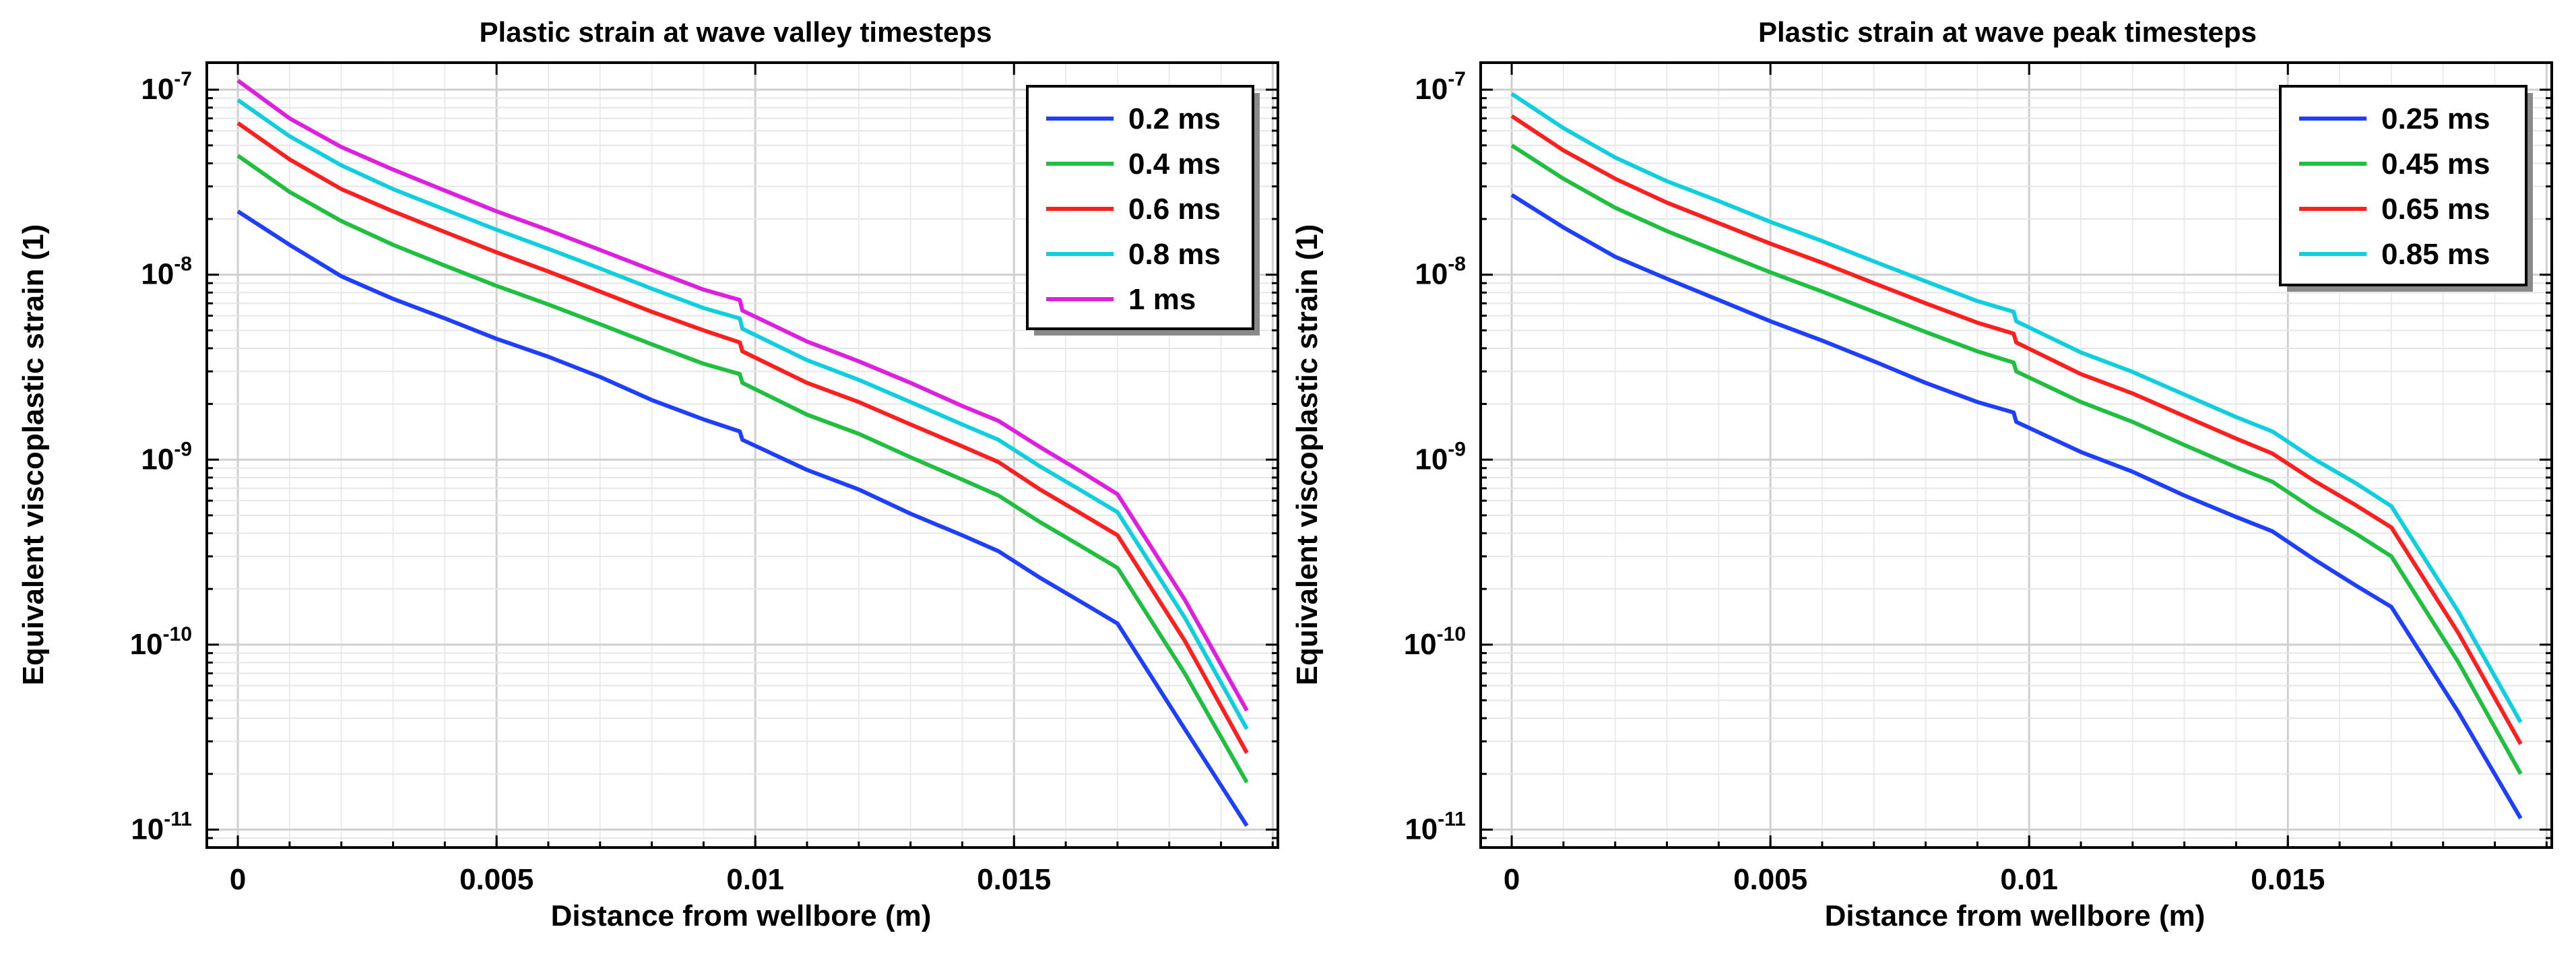 The image size is (2576, 956). What do you see at coordinates (2436, 118) in the screenshot?
I see `legend-label: 0.25 ms` at bounding box center [2436, 118].